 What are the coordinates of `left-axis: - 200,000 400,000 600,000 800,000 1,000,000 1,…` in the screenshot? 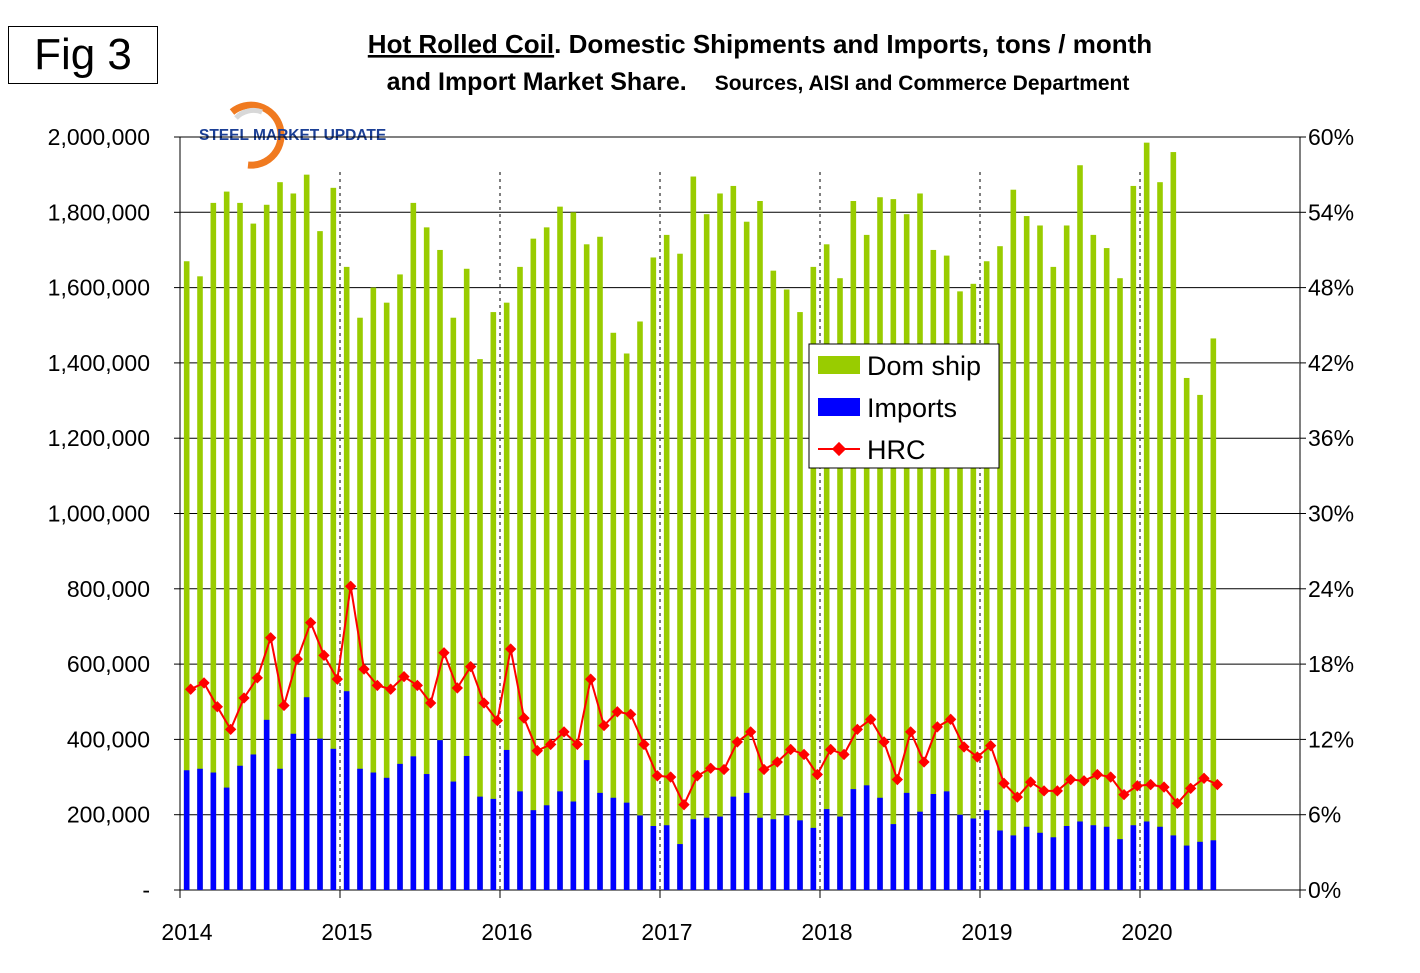 It's located at (114, 513).